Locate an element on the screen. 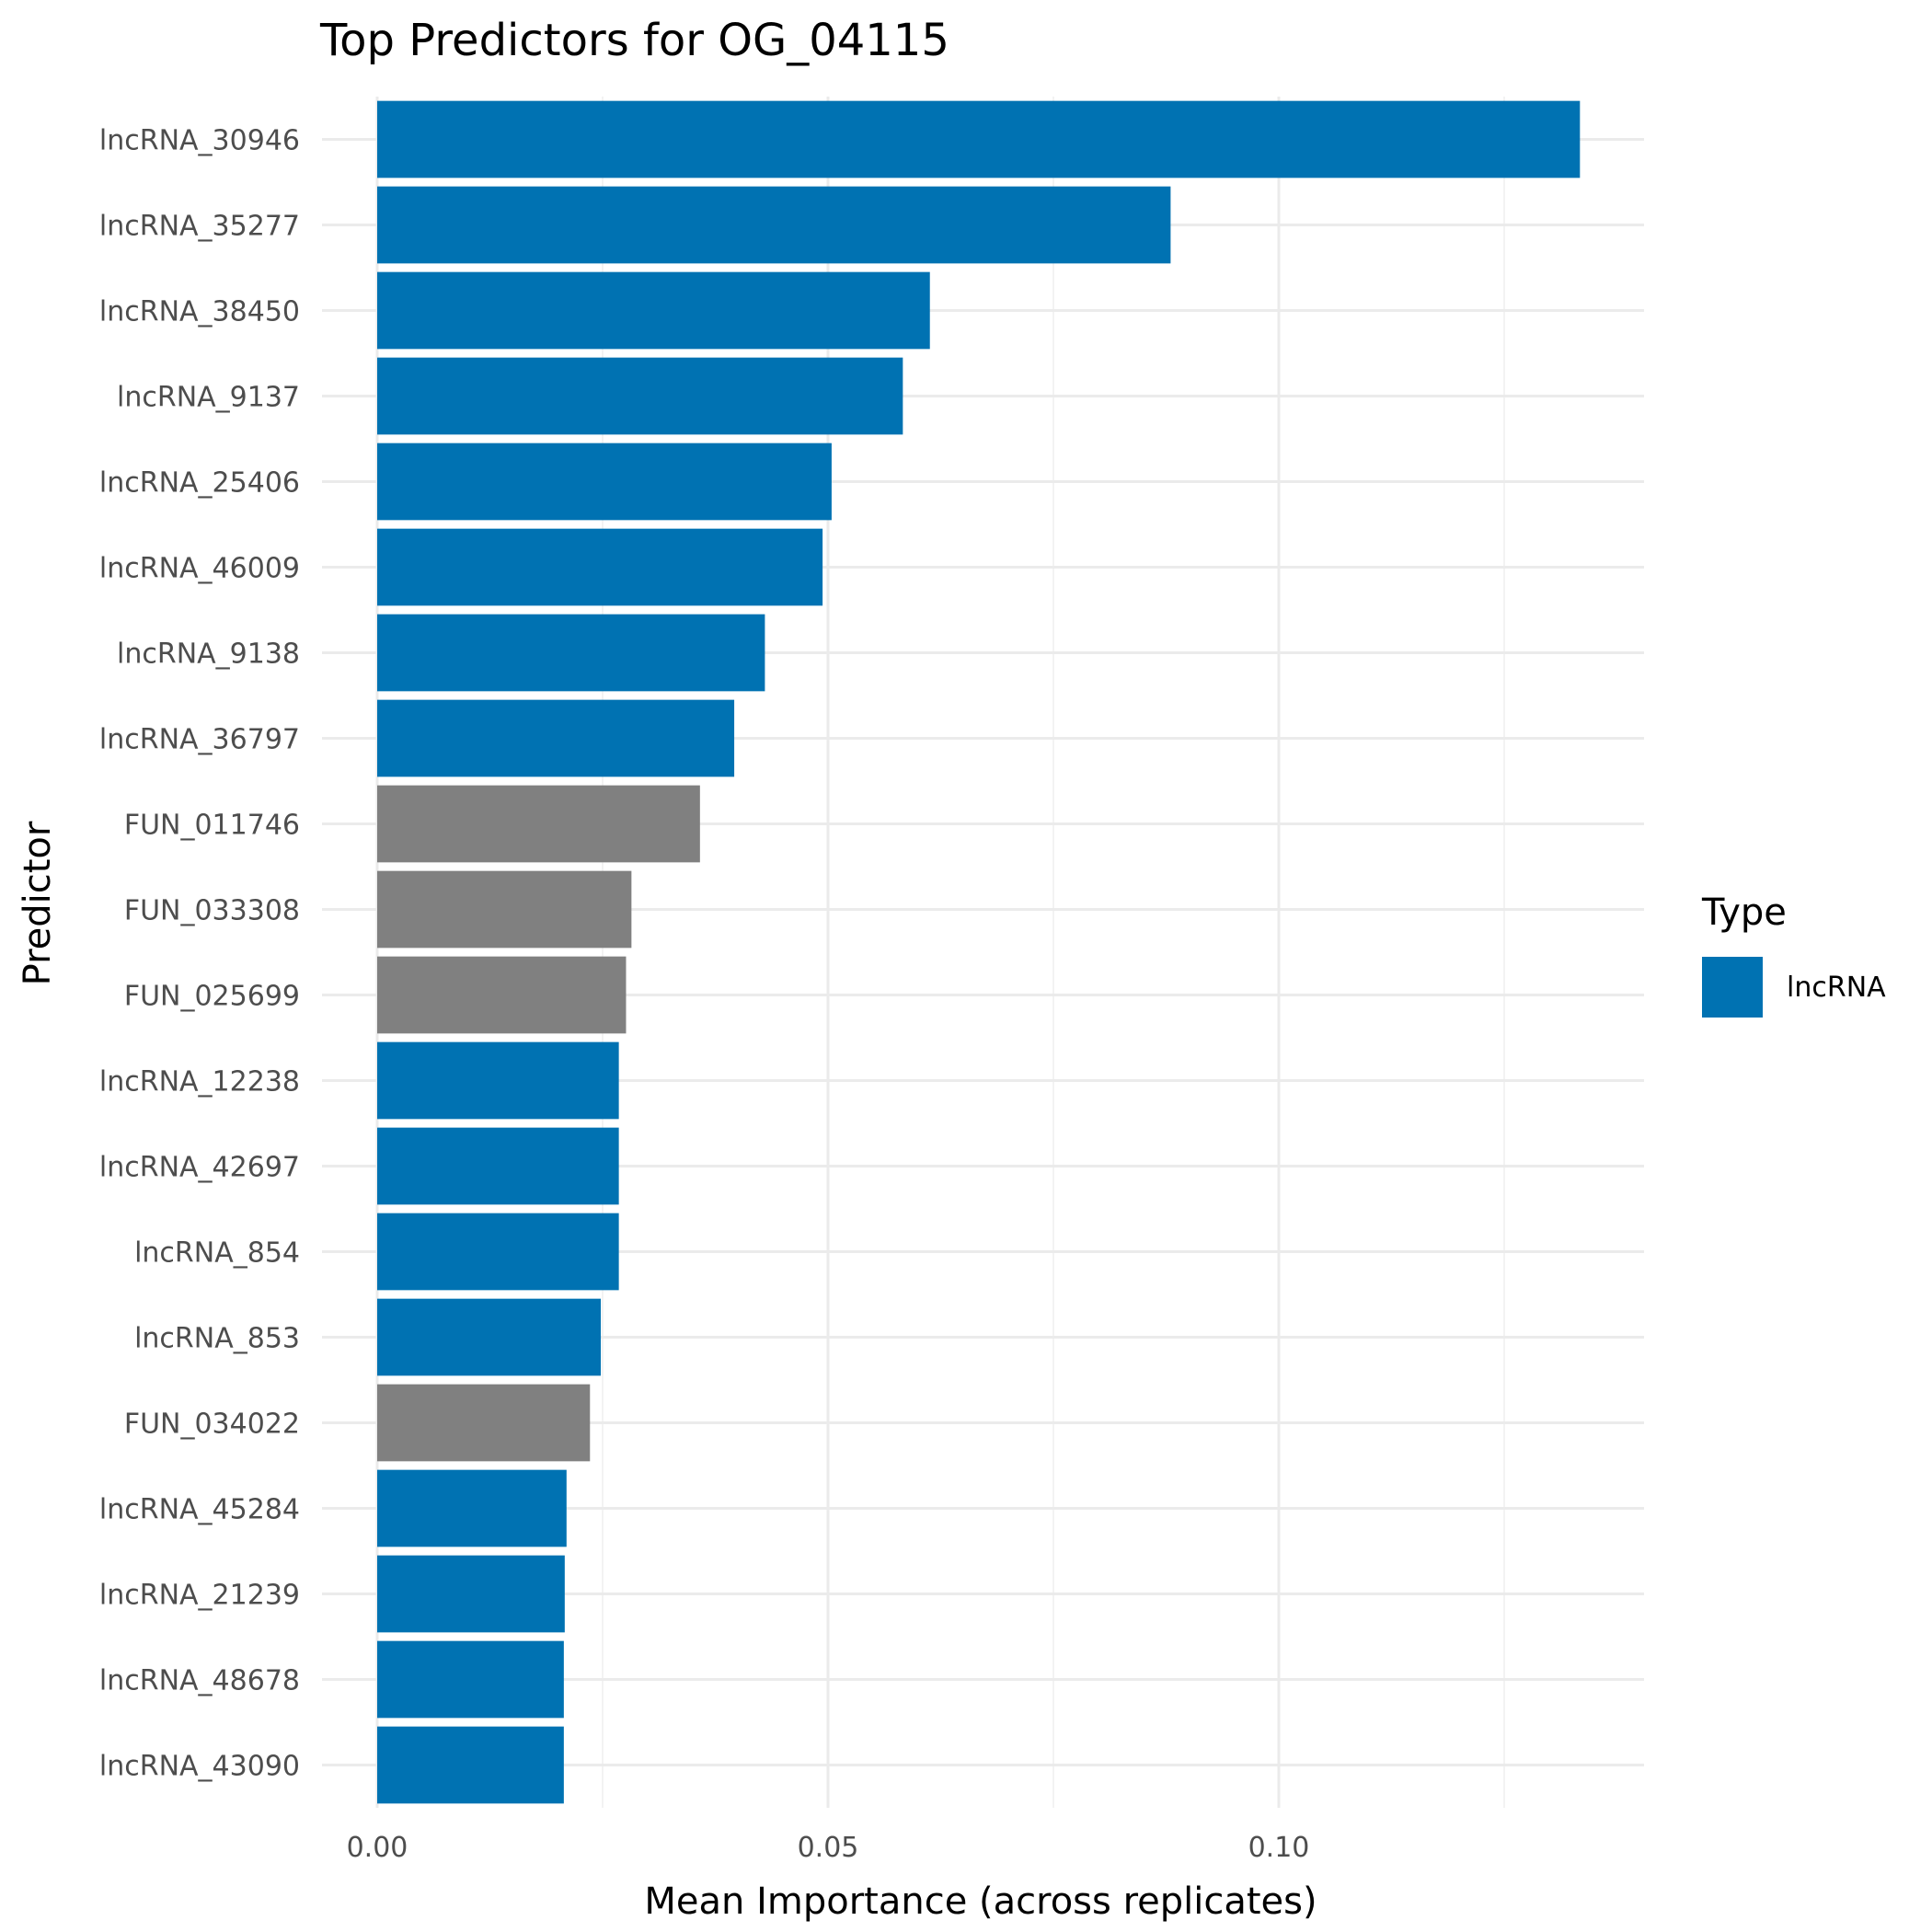 The height and width of the screenshot is (1932, 1932). y-tick-label: FUN_011746 is located at coordinates (212, 826).